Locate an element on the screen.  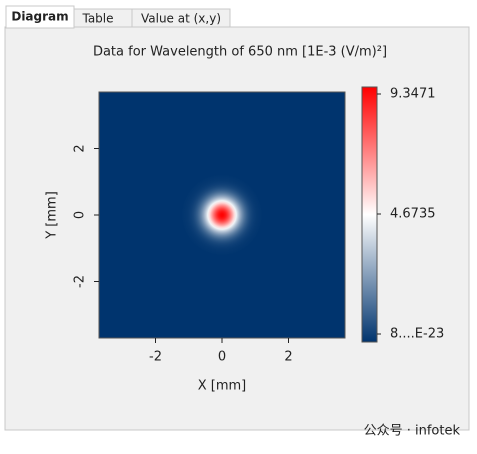
x-tick-label: 2 is located at coordinates (288, 357).